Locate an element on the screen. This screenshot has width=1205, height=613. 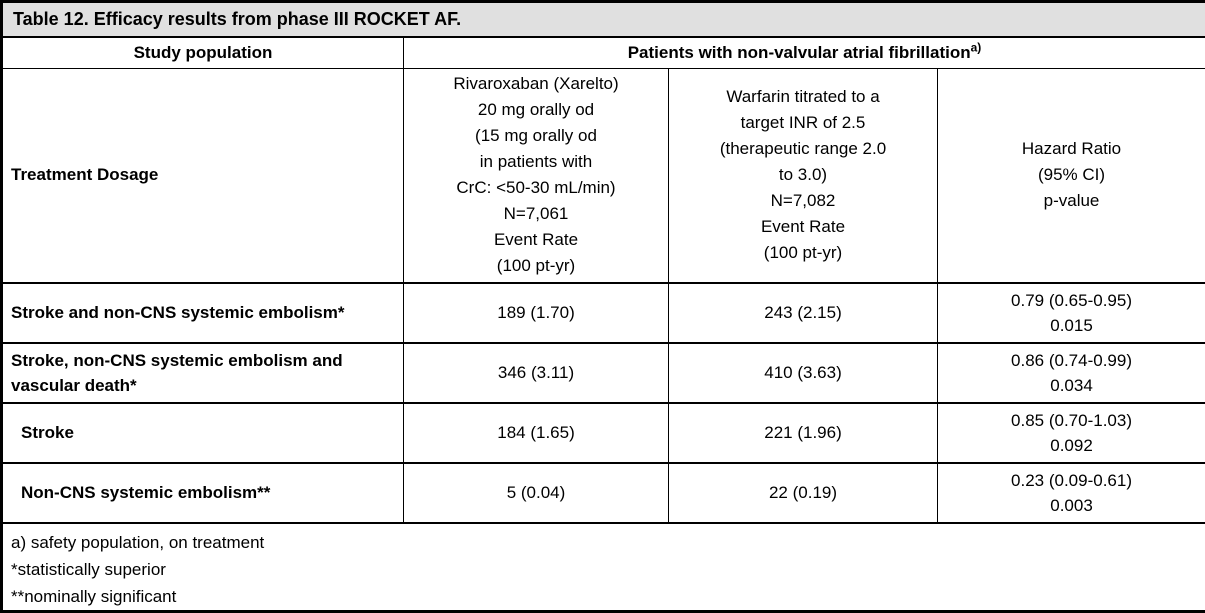
row-label-stroke-and-non-cns: Stroke and non-CNS systemic embolism* is located at coordinates (203, 313).